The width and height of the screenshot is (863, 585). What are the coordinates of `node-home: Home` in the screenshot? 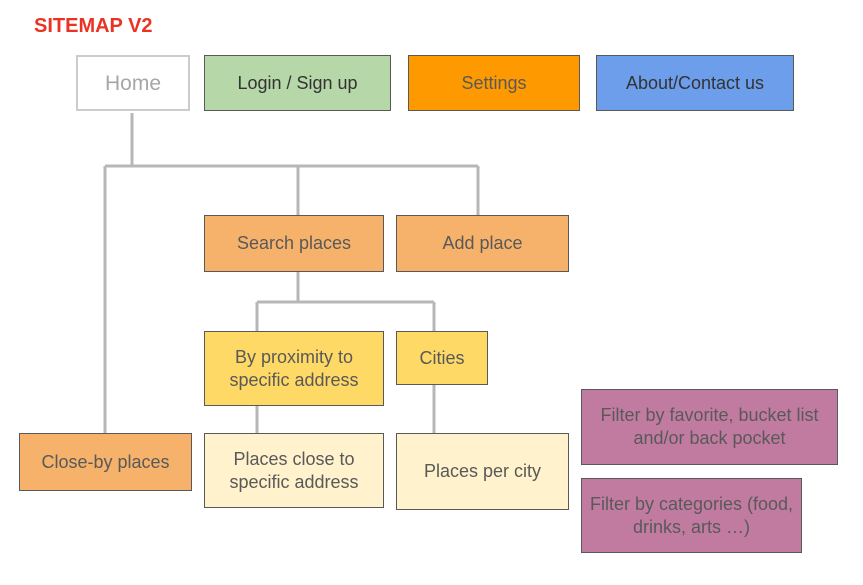 It's located at (133, 83).